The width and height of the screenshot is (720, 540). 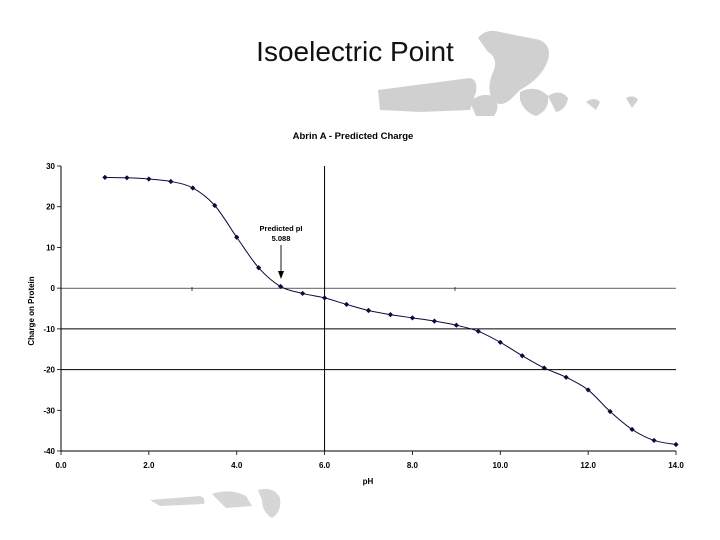 I want to click on x-tick-label: 12.0, so click(x=588, y=465).